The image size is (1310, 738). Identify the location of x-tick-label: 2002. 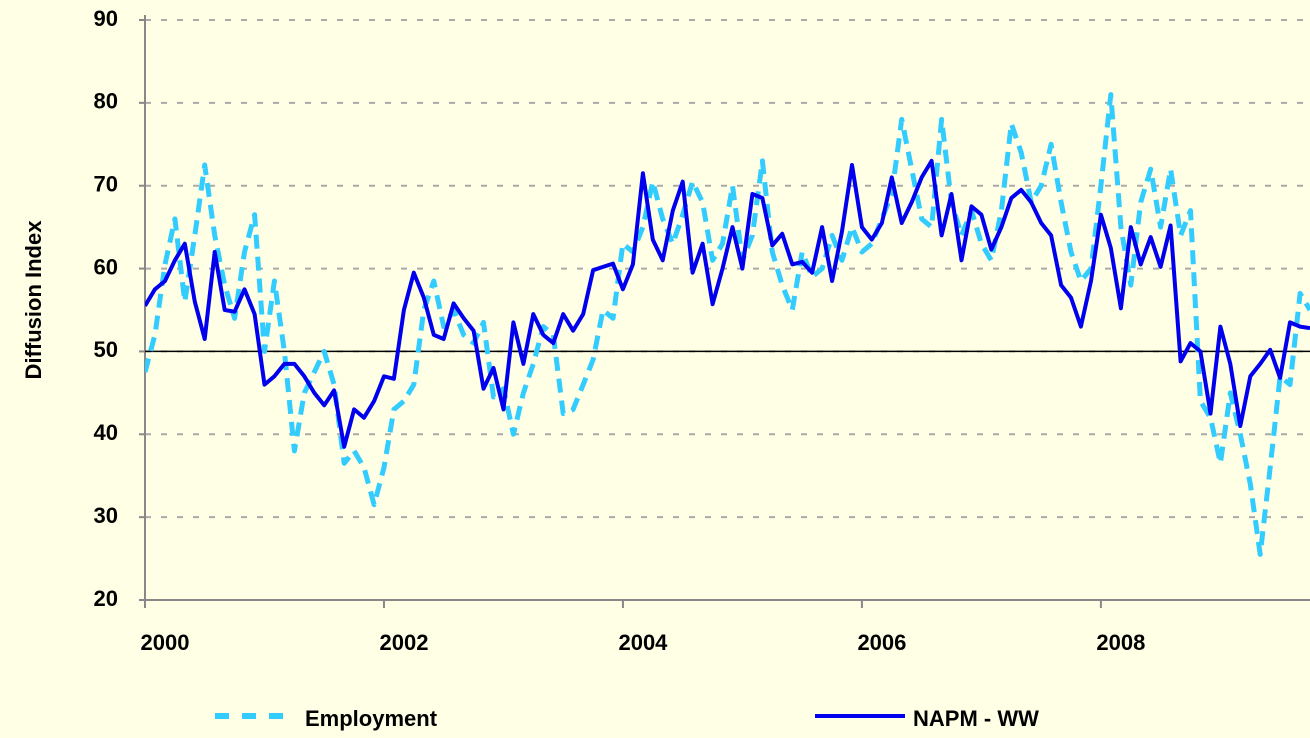
(403, 642).